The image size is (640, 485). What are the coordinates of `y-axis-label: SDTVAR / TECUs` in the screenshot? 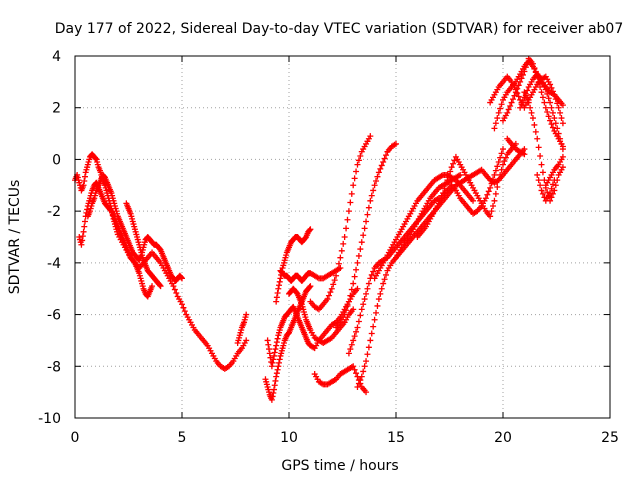 It's located at (15, 237).